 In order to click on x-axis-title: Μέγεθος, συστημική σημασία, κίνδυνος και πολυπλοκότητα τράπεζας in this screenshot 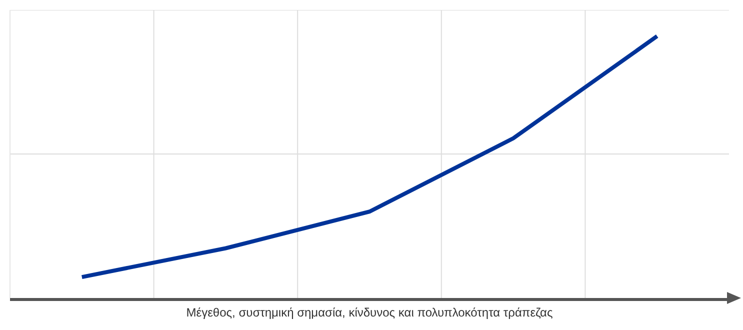, I will do `click(369, 312)`.